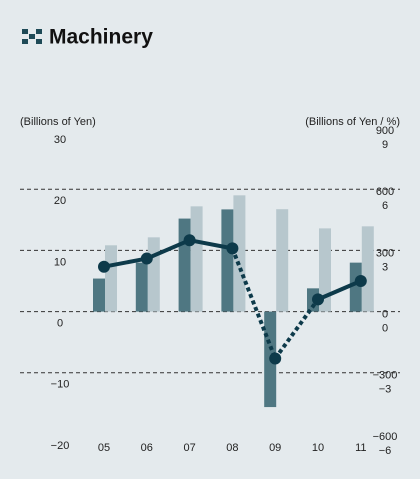  What do you see at coordinates (232, 448) in the screenshot?
I see `x-tick-label: 08` at bounding box center [232, 448].